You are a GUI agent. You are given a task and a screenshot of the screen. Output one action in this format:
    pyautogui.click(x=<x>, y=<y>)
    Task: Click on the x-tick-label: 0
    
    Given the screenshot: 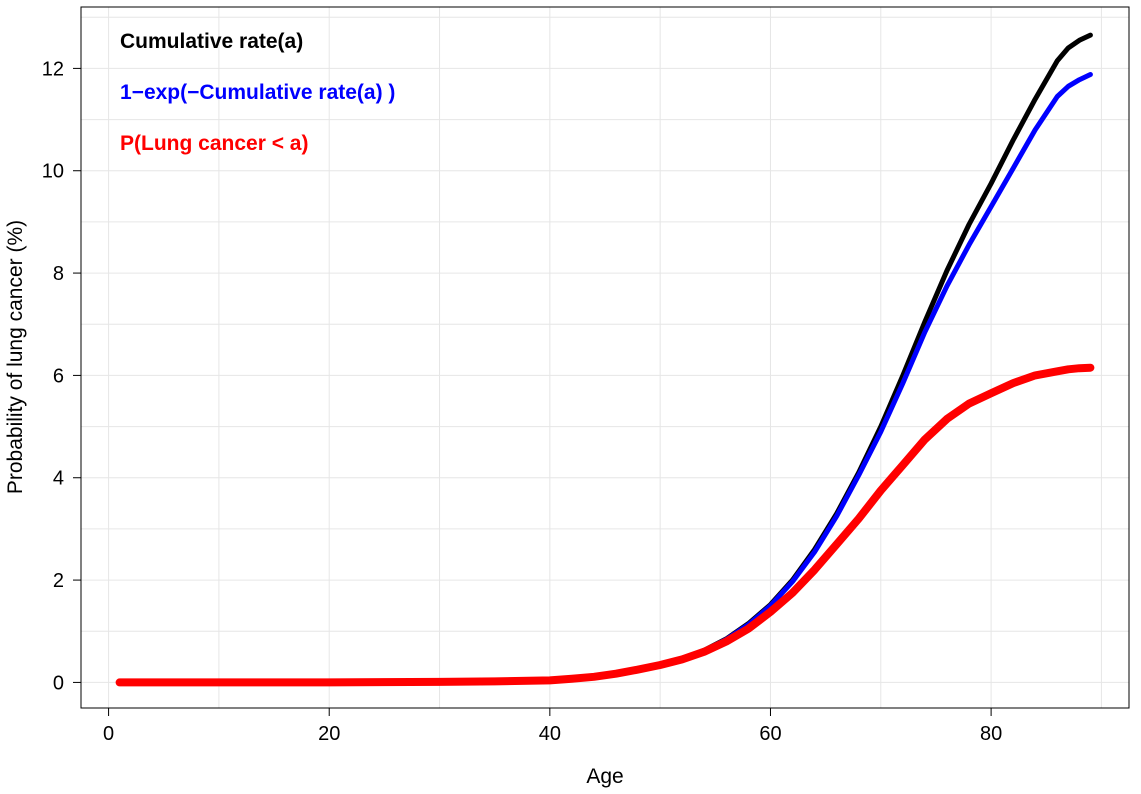 What is the action you would take?
    pyautogui.click(x=108, y=734)
    